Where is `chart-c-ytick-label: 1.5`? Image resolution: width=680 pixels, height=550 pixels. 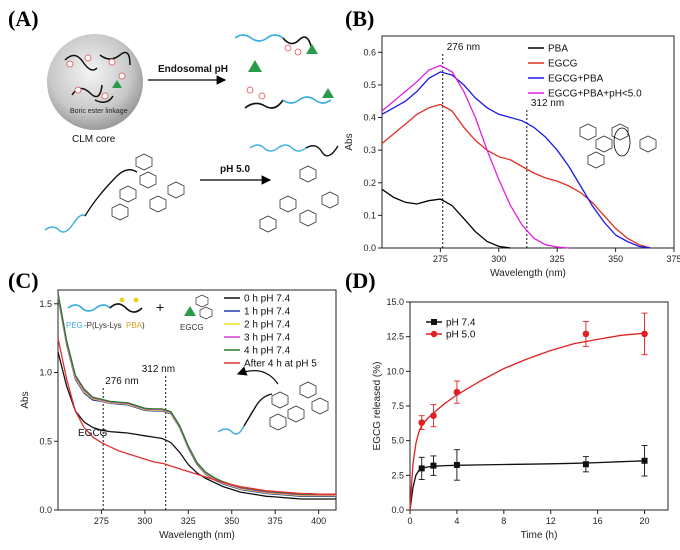
chart-c-ytick-label: 1.5 is located at coordinates (45, 304).